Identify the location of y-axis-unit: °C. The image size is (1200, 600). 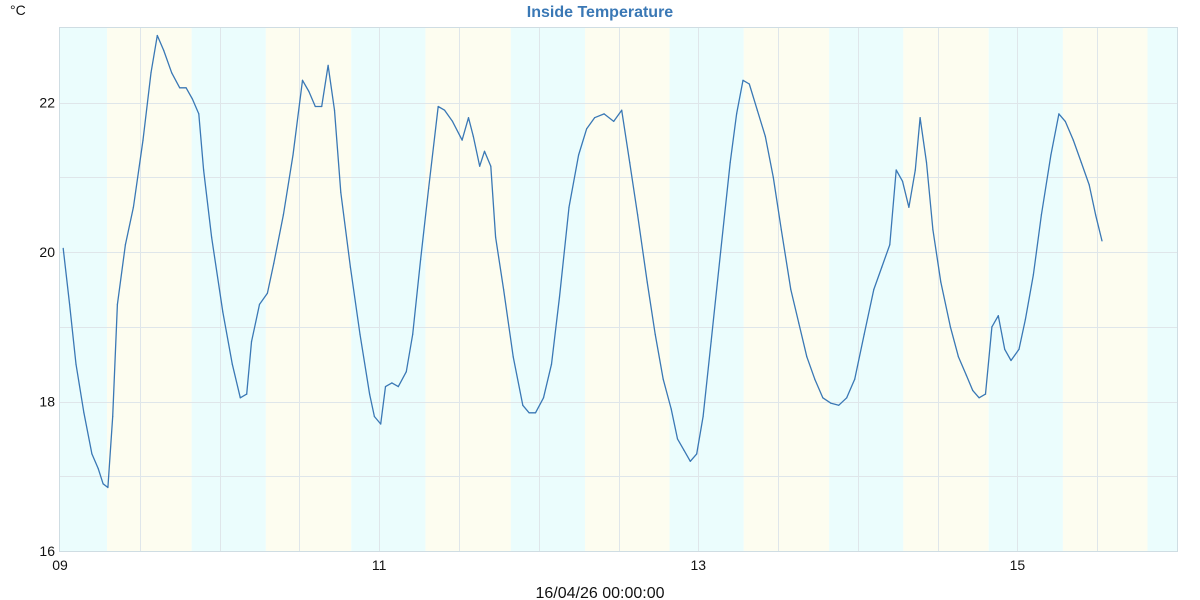
(18, 10).